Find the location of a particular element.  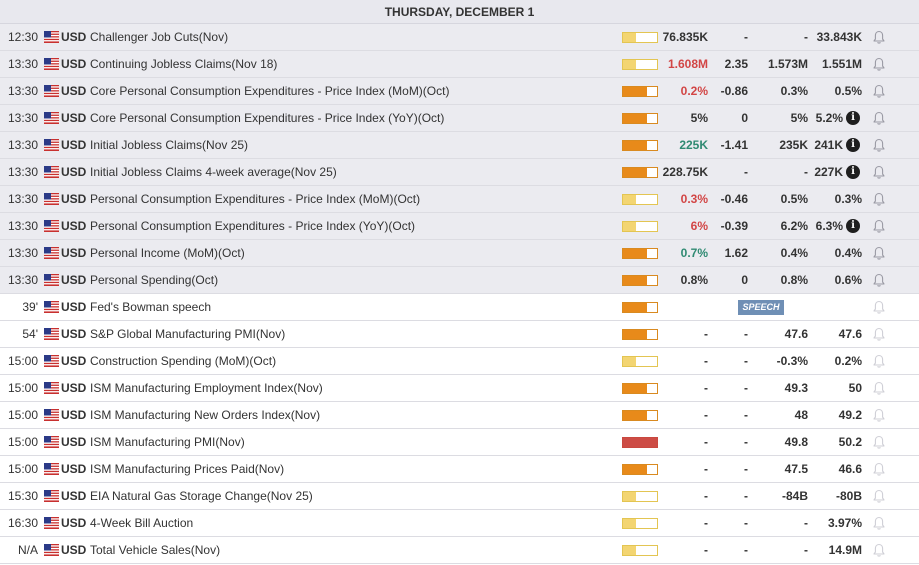

event-deviation: 2.35 is located at coordinates (736, 64).